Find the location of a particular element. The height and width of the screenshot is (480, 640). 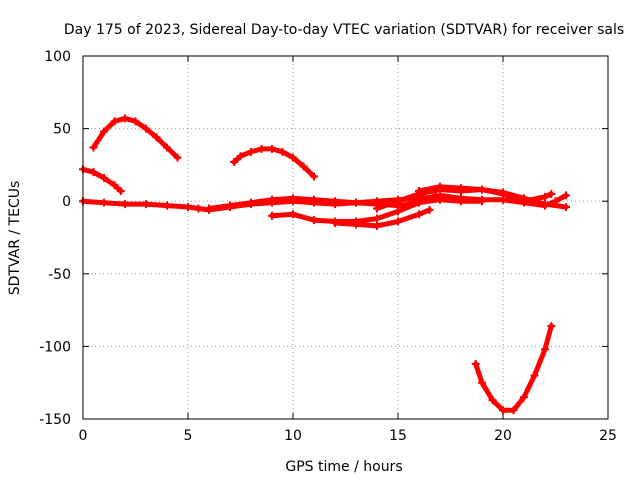

y-tick-label: 100 is located at coordinates (57, 57).